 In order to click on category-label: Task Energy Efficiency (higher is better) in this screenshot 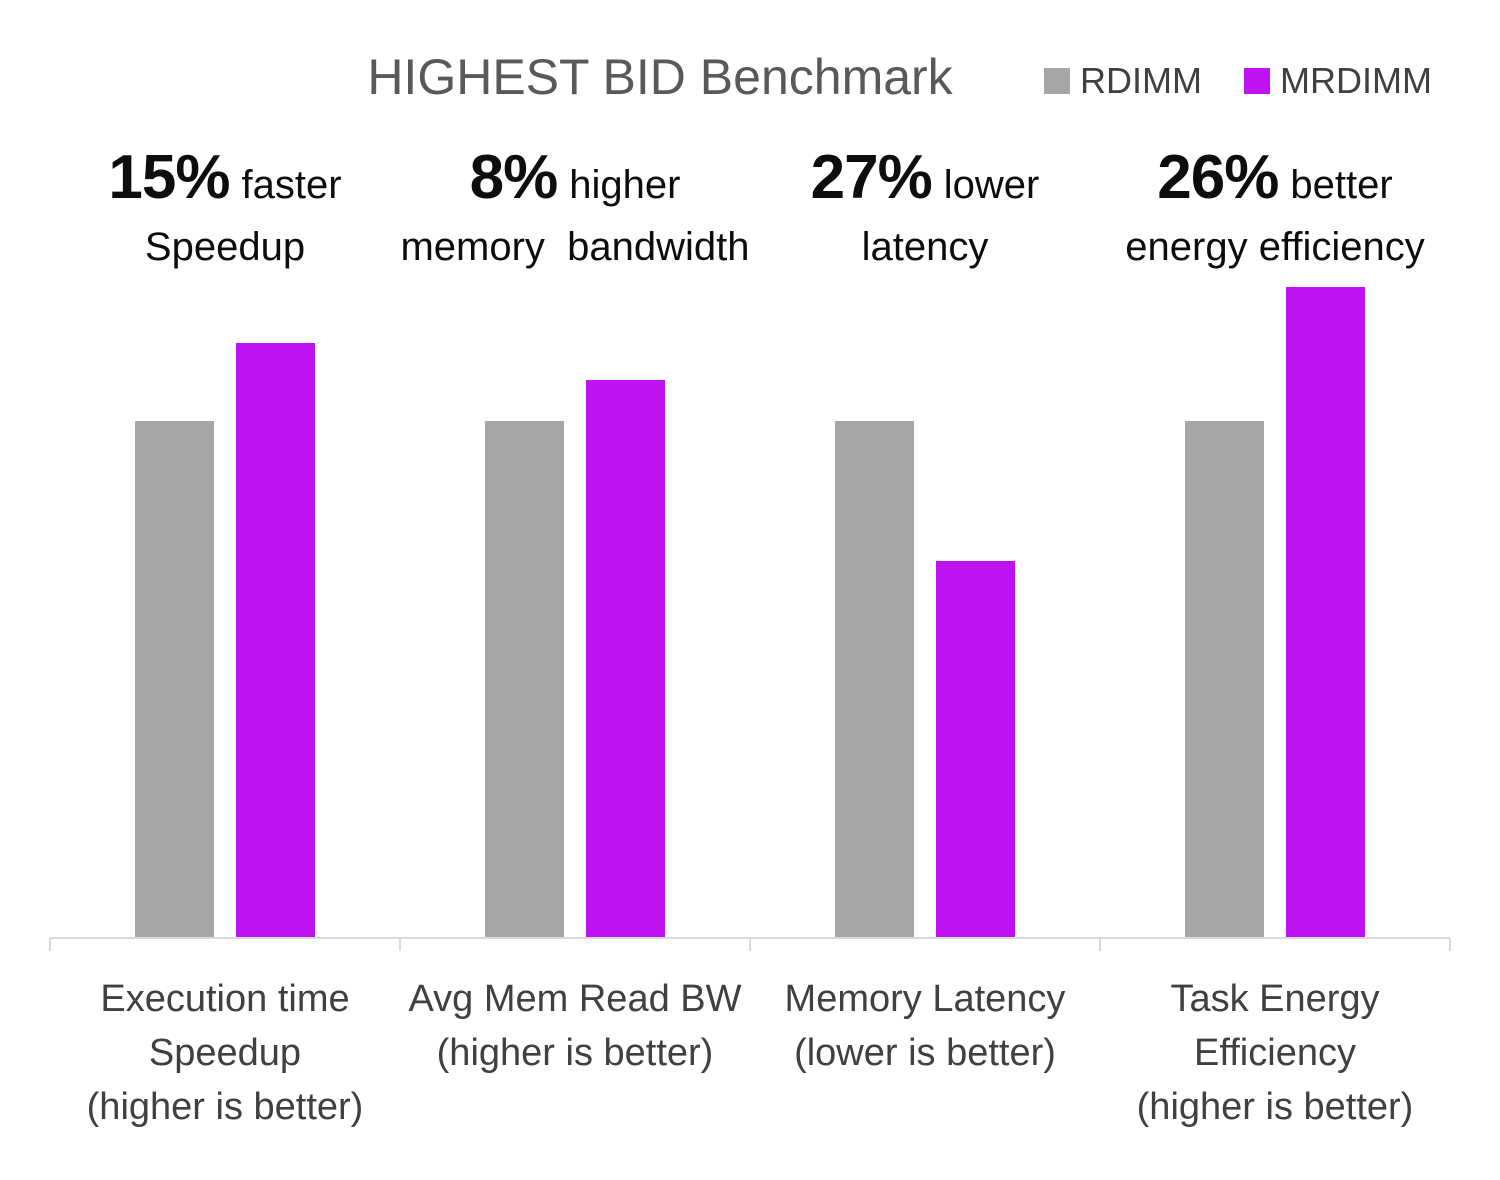, I will do `click(1275, 1053)`.